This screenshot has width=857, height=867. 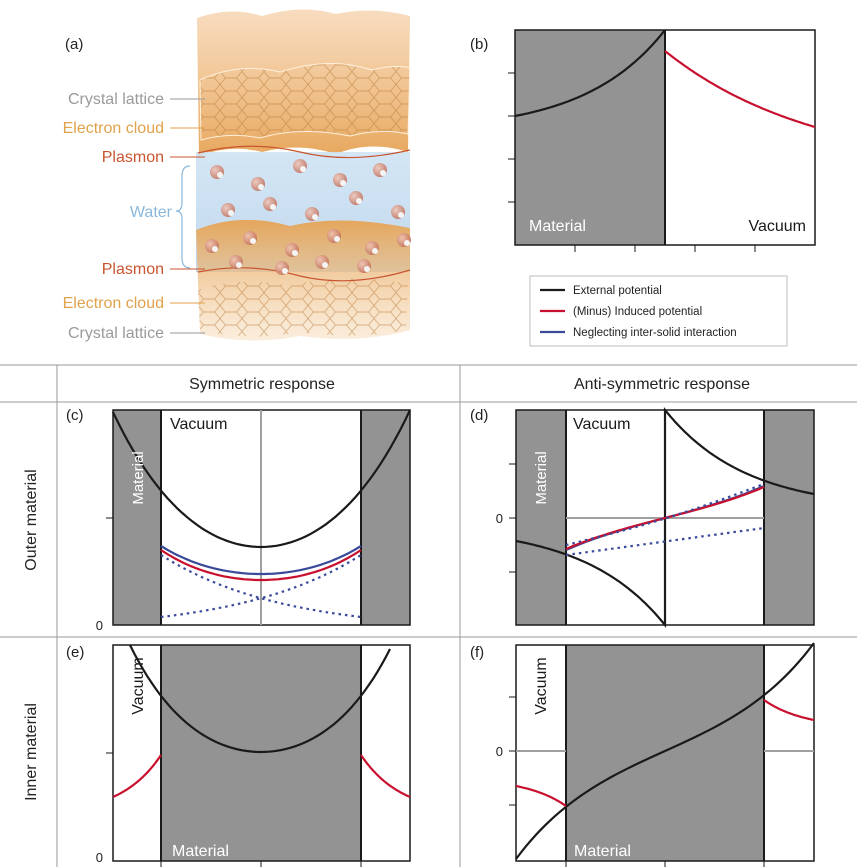 What do you see at coordinates (665, 541) in the screenshot?
I see `panel-d-neglect-dotted-lower` at bounding box center [665, 541].